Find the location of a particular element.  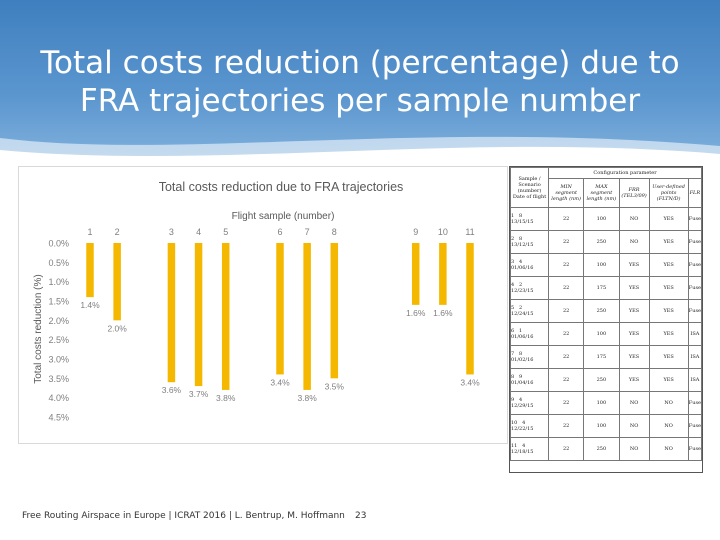

sample-cell: 9 4 12/29/15 is located at coordinates (529, 403).